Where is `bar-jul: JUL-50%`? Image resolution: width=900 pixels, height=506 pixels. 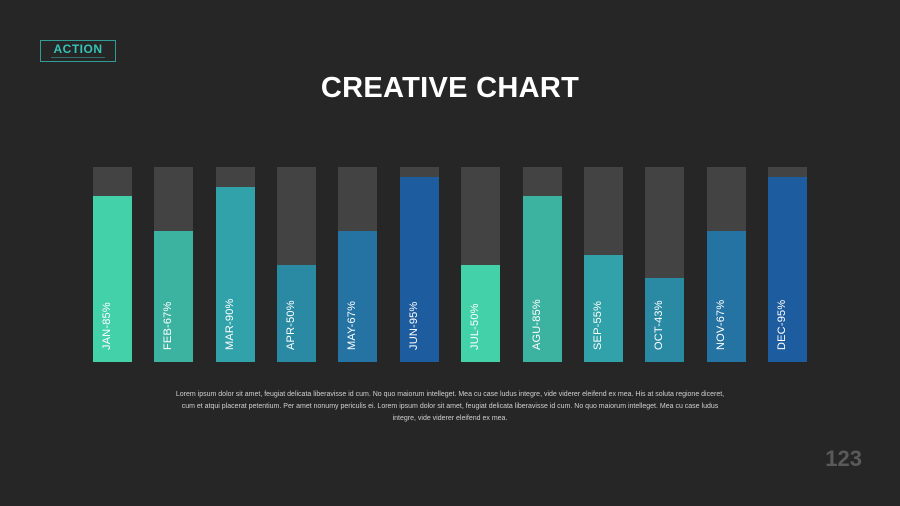
bar-jul: JUL-50% is located at coordinates (480, 313).